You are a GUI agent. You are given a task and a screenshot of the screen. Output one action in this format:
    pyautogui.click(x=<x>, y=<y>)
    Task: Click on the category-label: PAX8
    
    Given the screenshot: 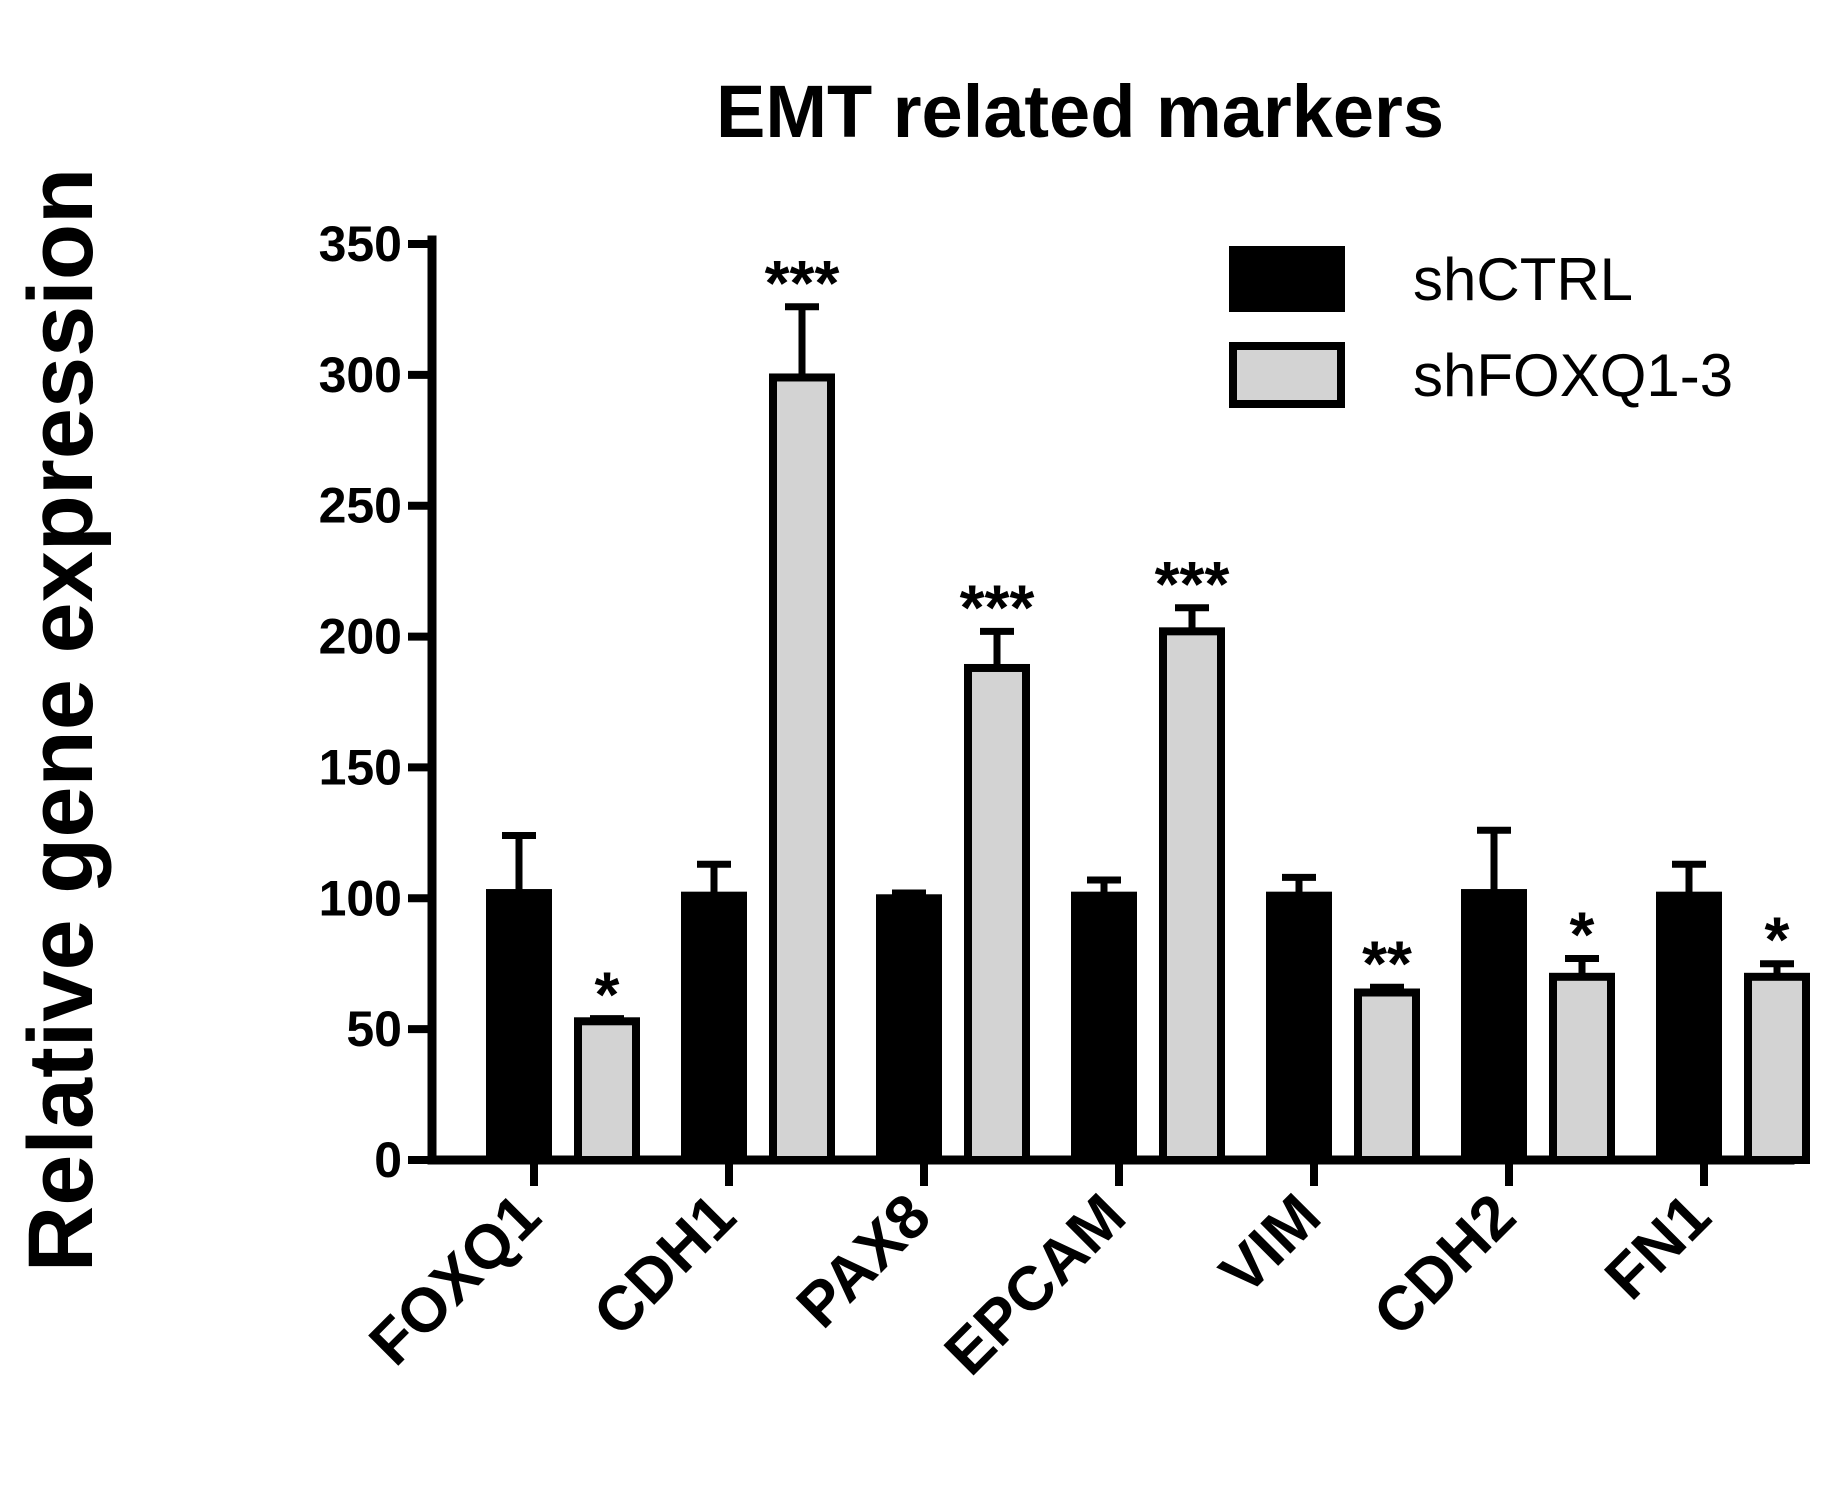 What is the action you would take?
    pyautogui.click(x=864, y=1261)
    